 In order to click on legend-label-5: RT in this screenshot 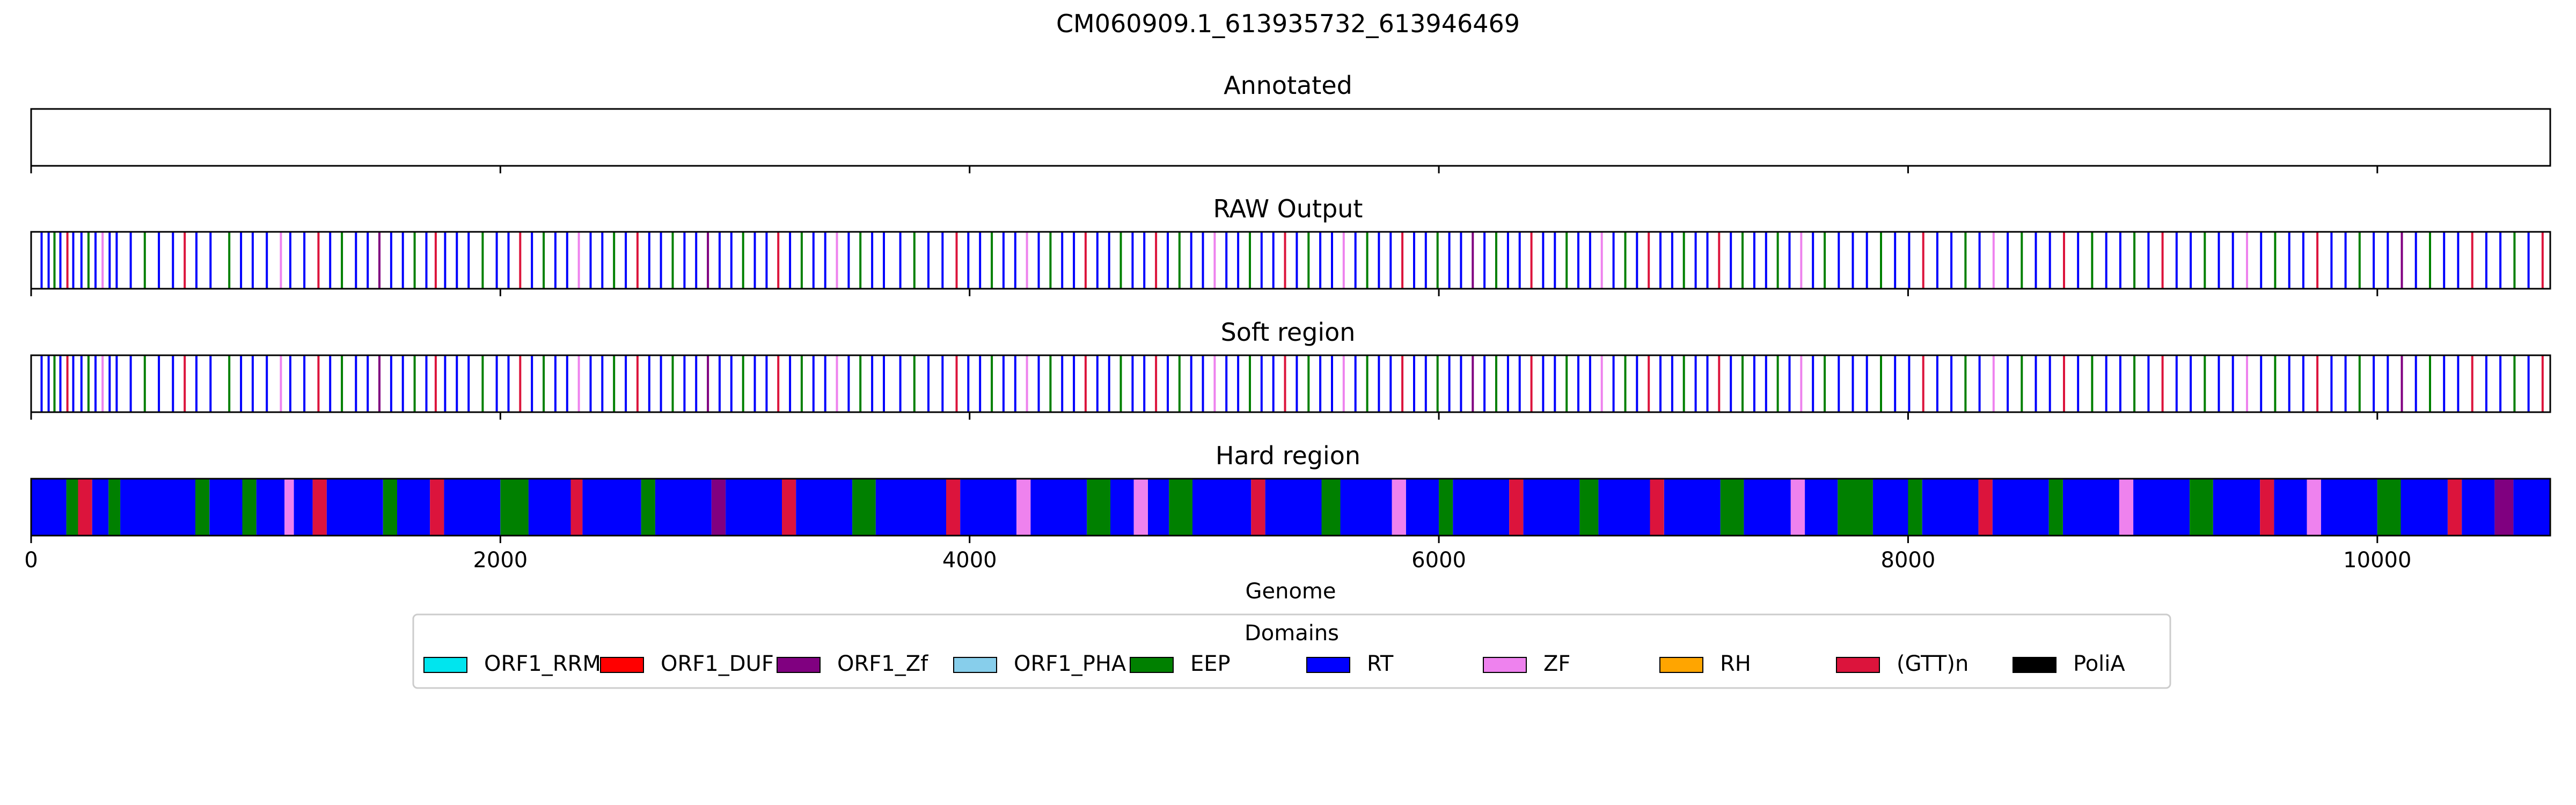, I will do `click(1380, 664)`.